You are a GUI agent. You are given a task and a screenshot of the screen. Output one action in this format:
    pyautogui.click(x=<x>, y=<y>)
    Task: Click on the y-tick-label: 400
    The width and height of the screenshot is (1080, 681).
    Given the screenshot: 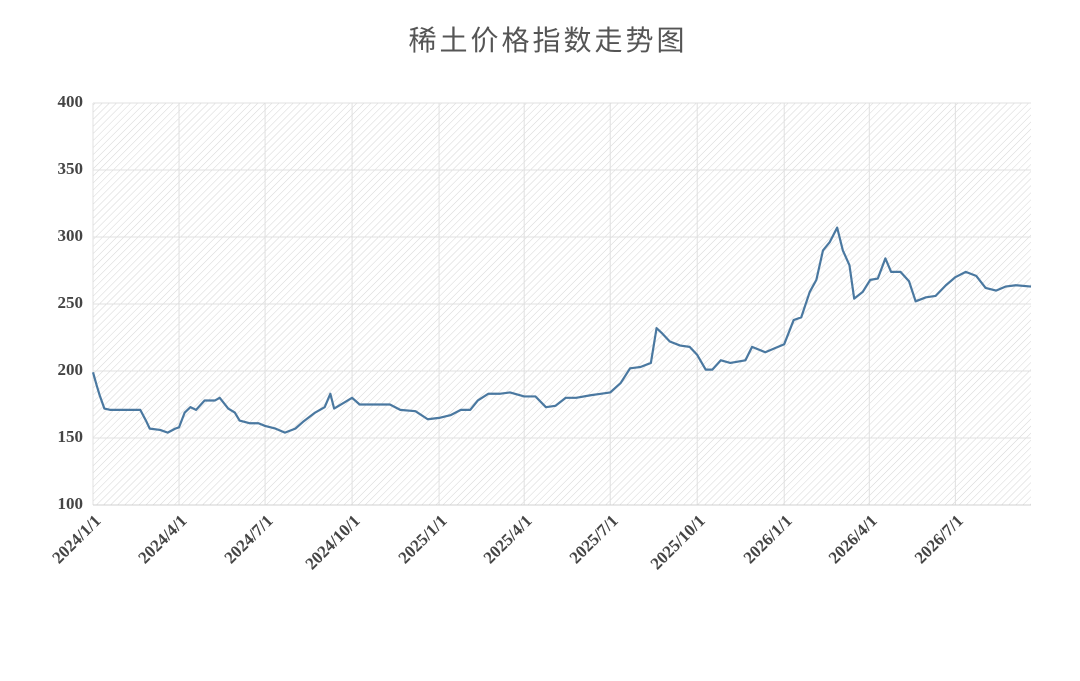 What is the action you would take?
    pyautogui.click(x=71, y=101)
    